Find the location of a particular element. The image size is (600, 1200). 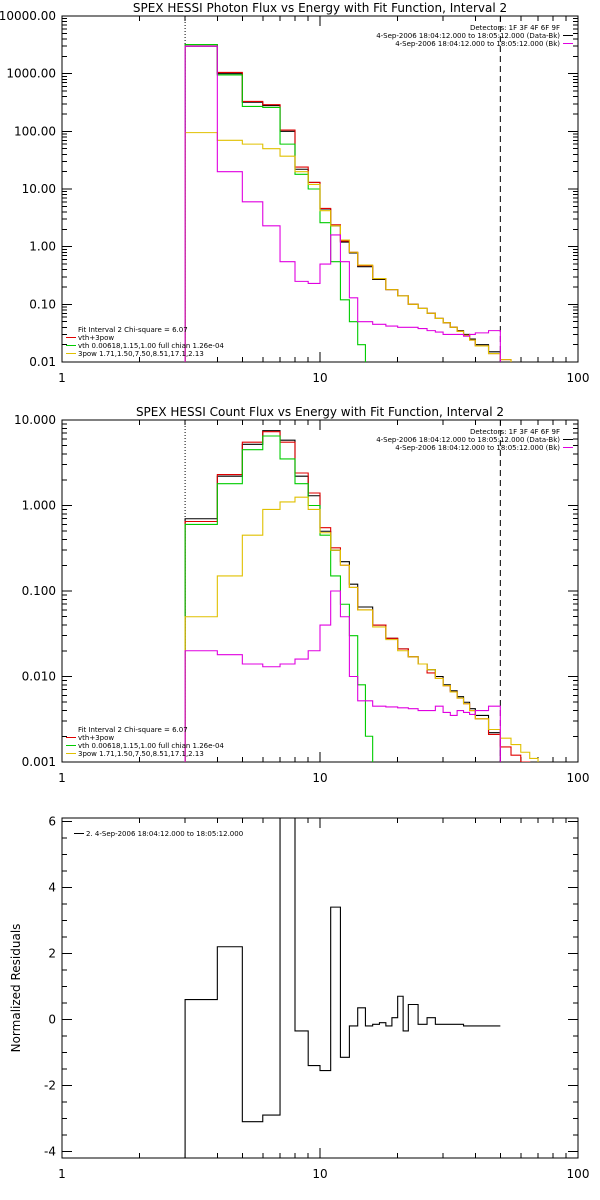

y-tick-label: 0.01 is located at coordinates (42, 362).